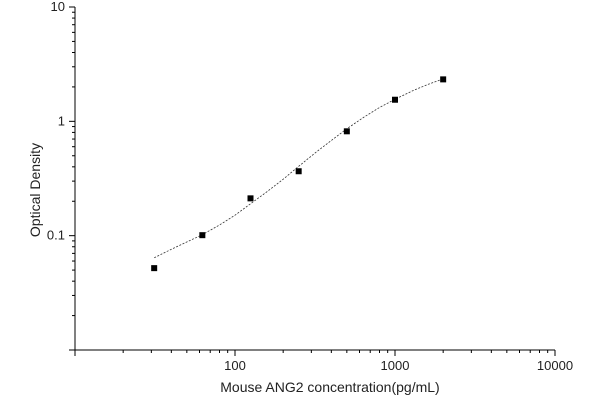  I want to click on x-tick-label: 10000, so click(555, 365).